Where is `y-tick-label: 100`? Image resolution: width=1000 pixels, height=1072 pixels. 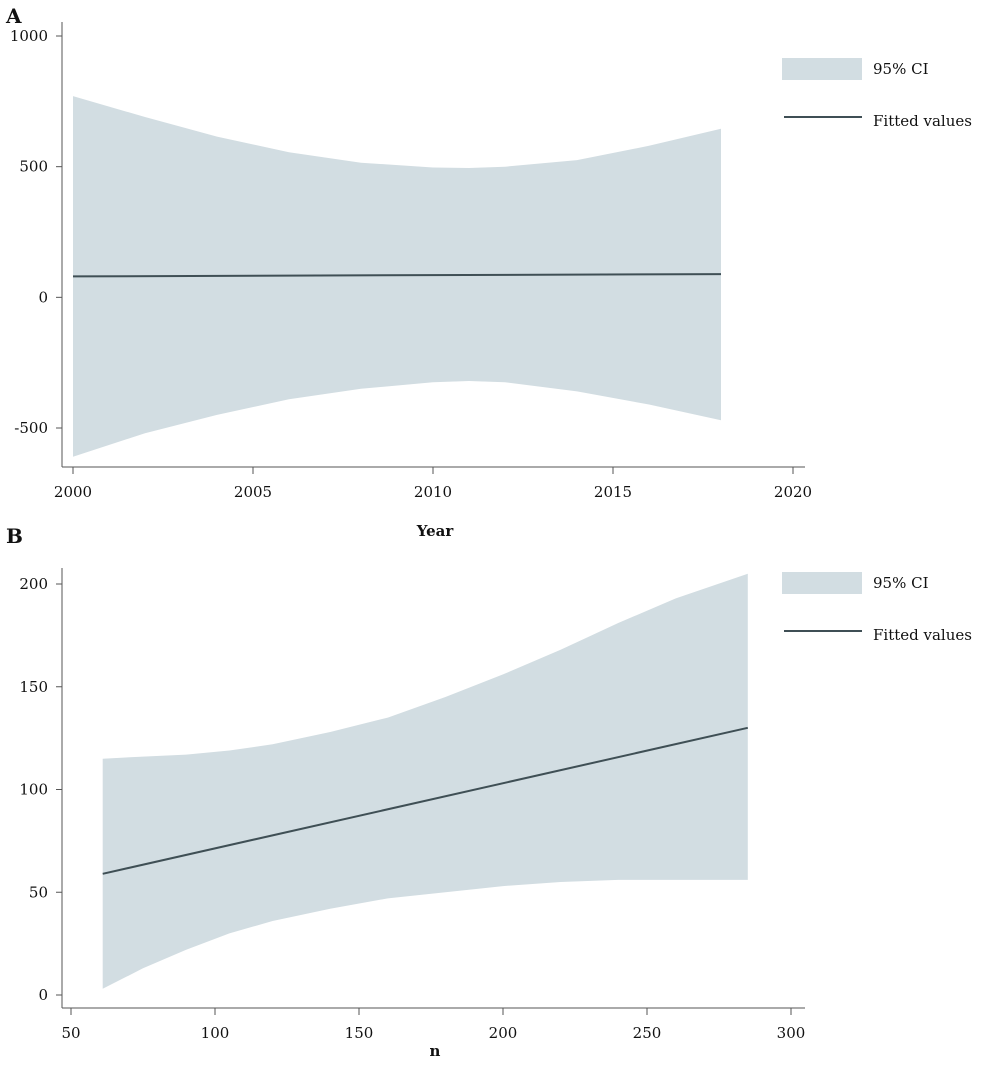
y-tick-label: 100 is located at coordinates (33, 790).